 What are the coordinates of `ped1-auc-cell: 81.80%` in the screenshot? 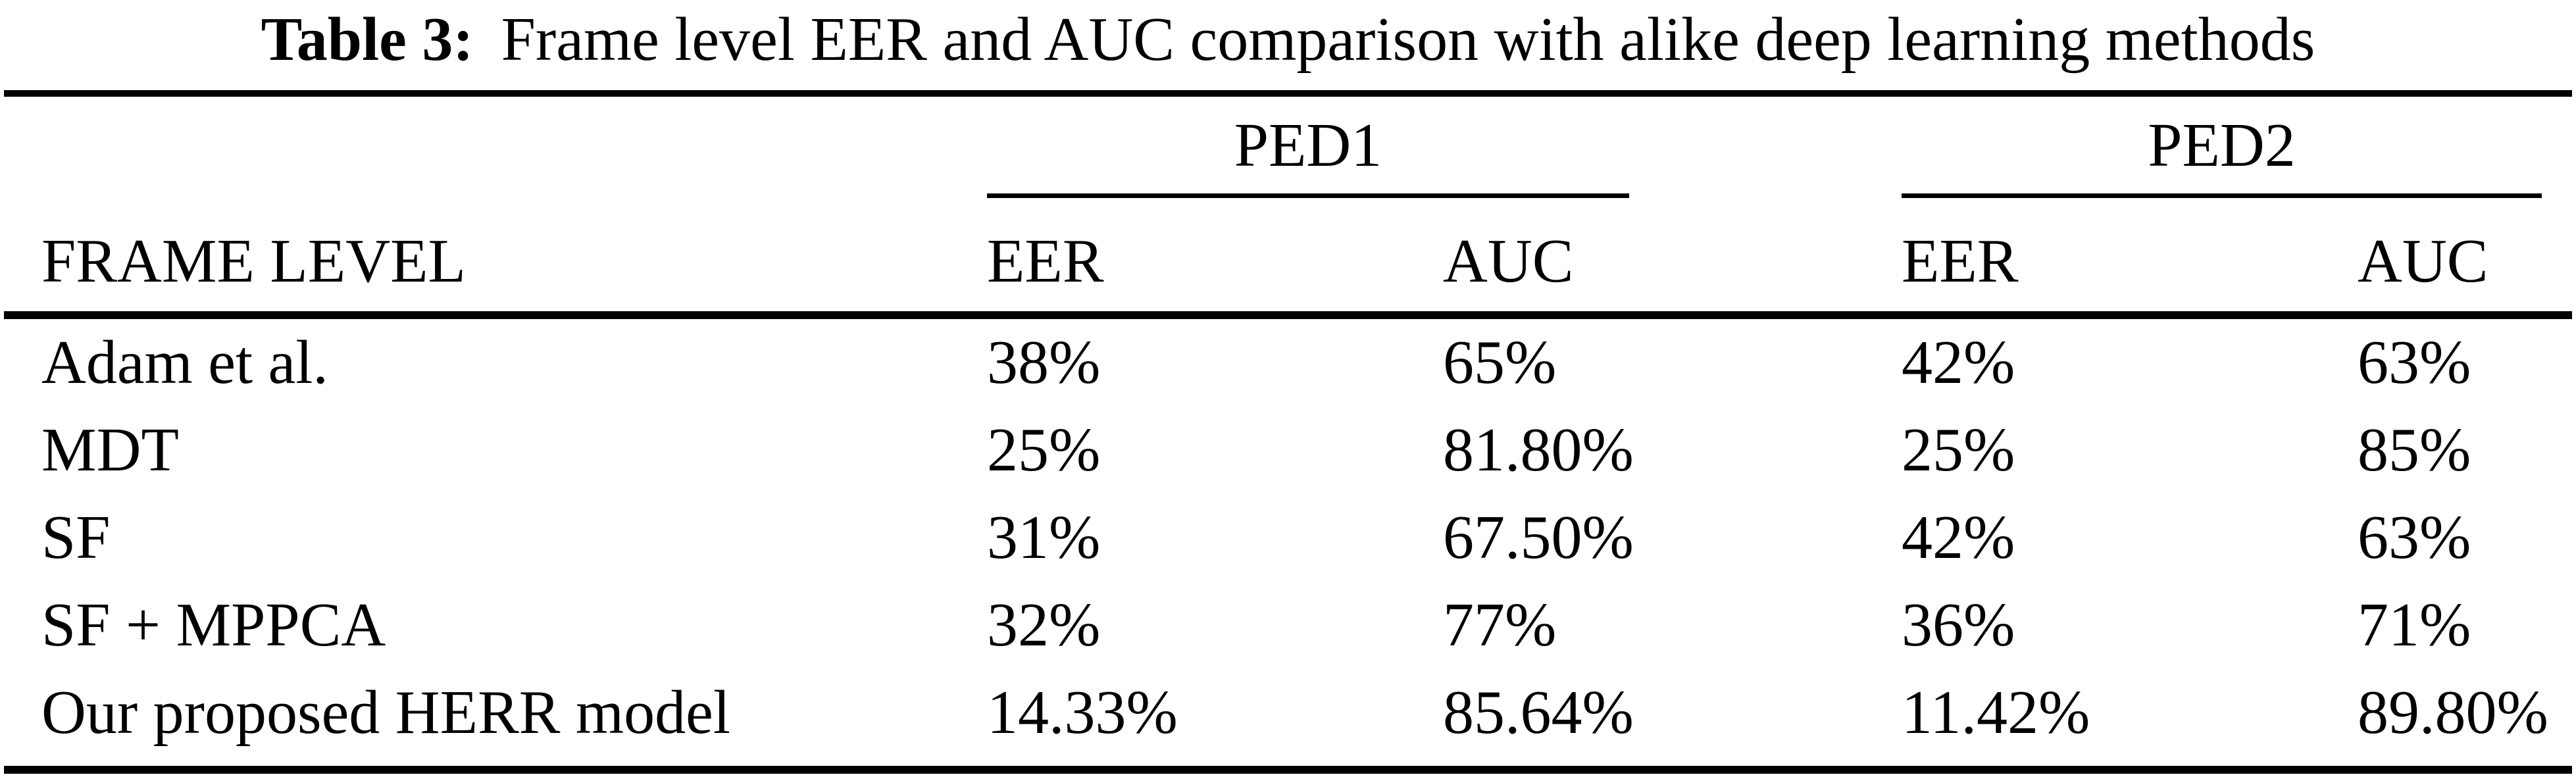 It's located at (1539, 450).